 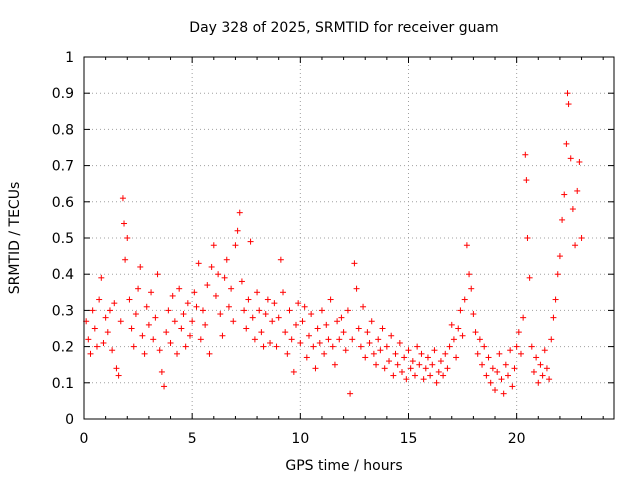 I want to click on y-tick-label: 0.6, so click(x=63, y=203).